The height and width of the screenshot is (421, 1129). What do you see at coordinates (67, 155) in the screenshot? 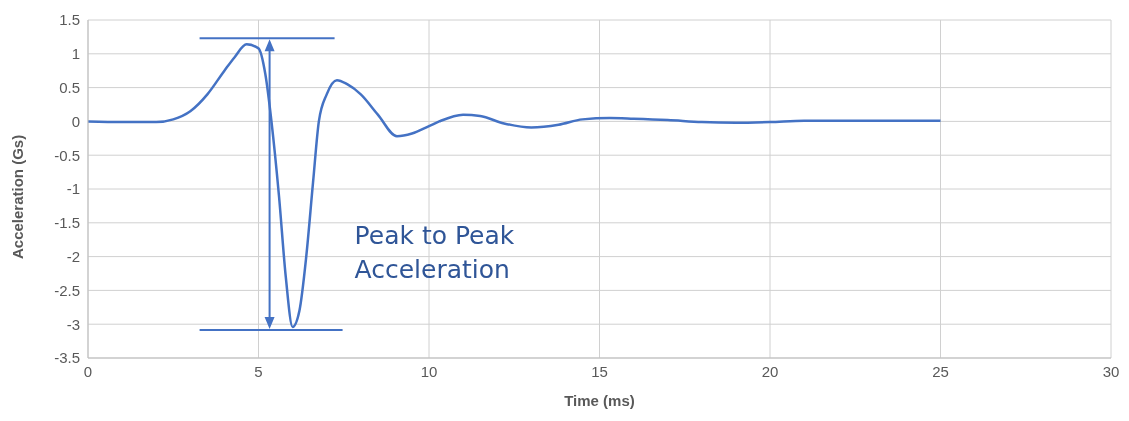
I see `y-tick-label: -0.5` at bounding box center [67, 155].